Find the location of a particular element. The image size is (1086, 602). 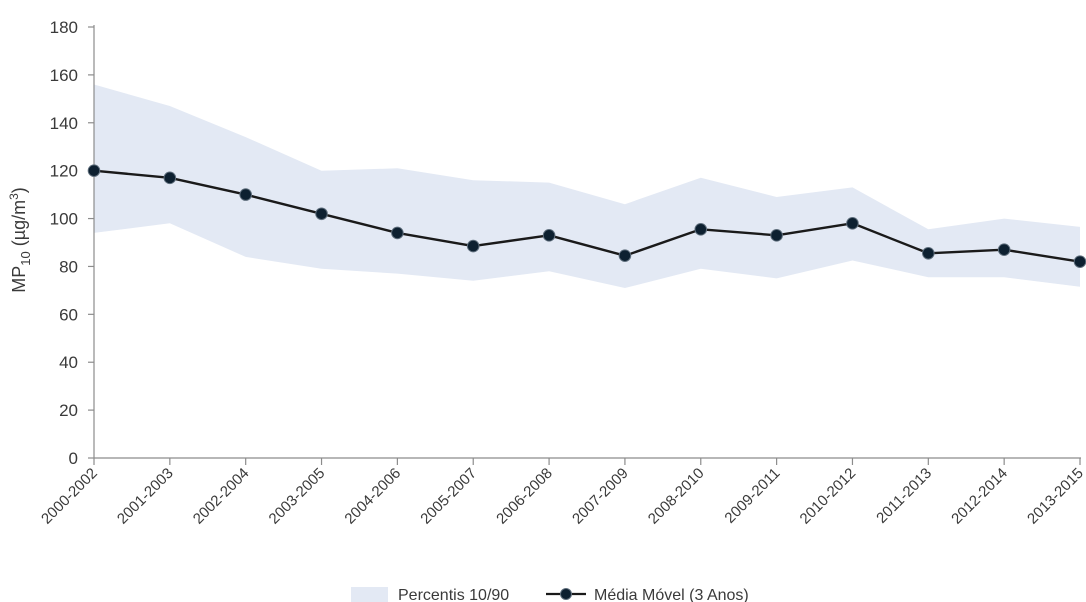

y-tick-label: 100 is located at coordinates (64, 219).